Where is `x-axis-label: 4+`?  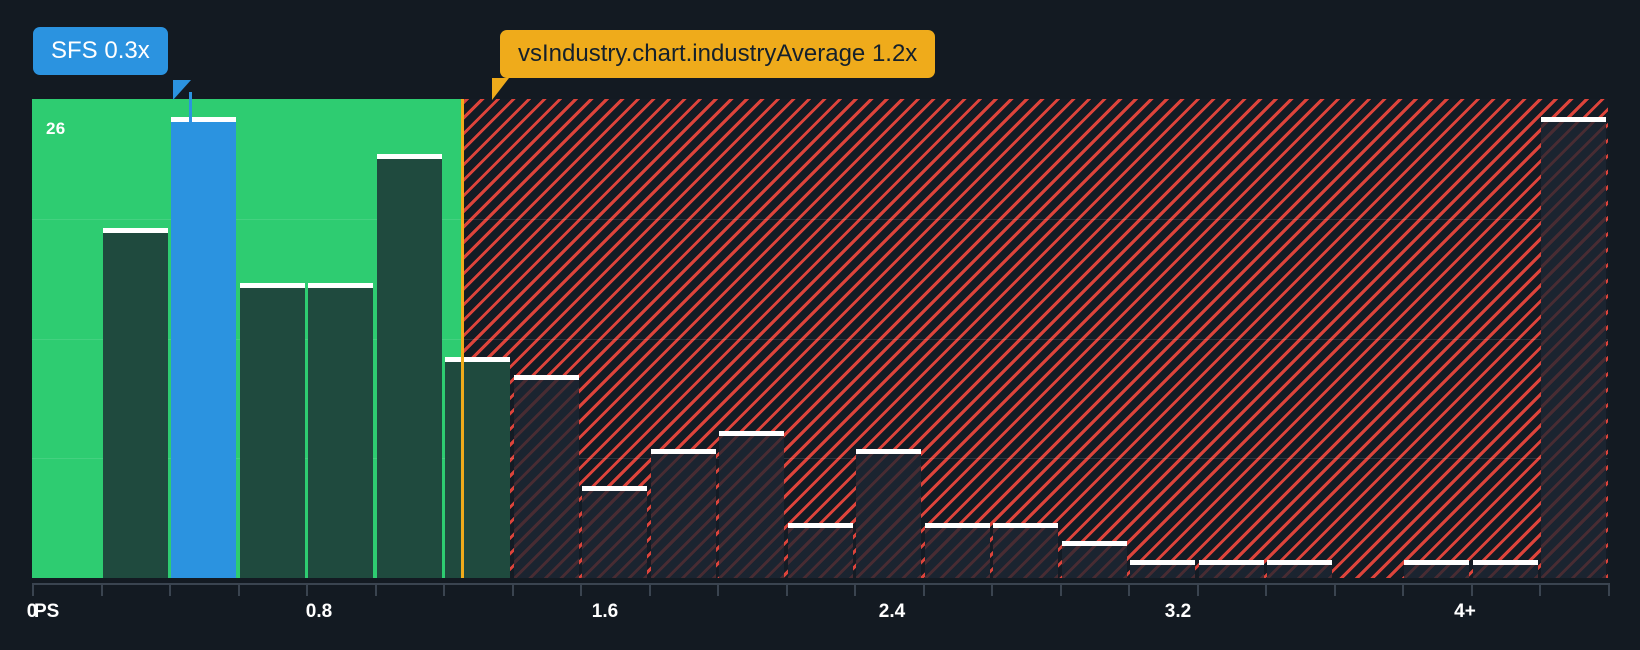
x-axis-label: 4+ is located at coordinates (1465, 611).